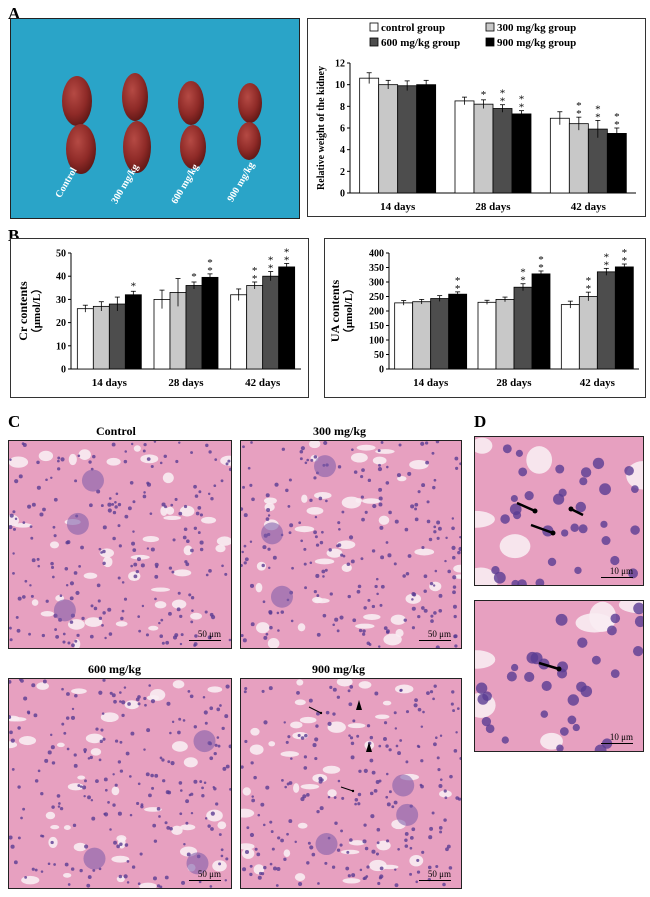 This screenshot has height=897, width=650. Describe the element at coordinates (186, 383) in the screenshot. I see `category-label: 28 days` at that location.